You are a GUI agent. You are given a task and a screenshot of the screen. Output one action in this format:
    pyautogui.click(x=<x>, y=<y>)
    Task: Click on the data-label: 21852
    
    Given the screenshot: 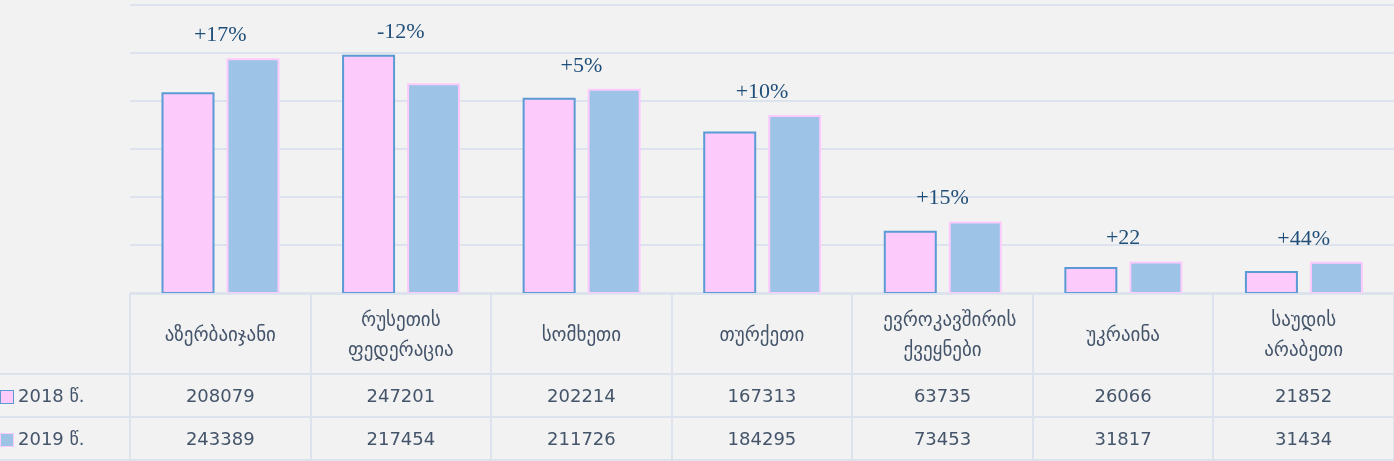 What is the action you would take?
    pyautogui.click(x=1303, y=395)
    